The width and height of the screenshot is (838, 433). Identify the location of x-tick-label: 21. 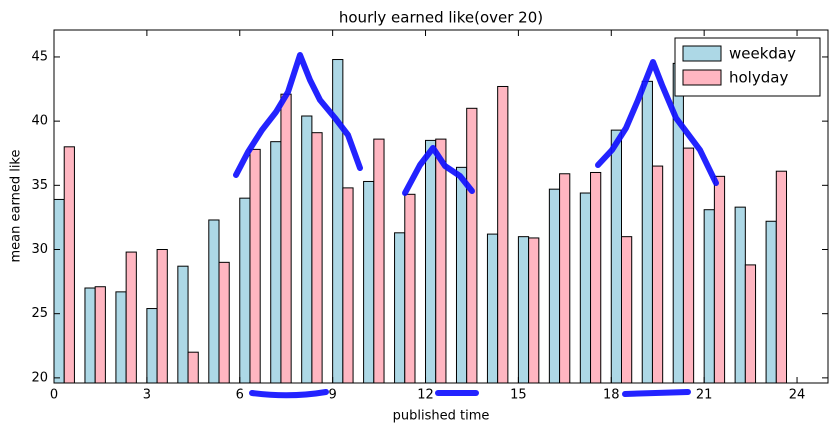
(704, 395).